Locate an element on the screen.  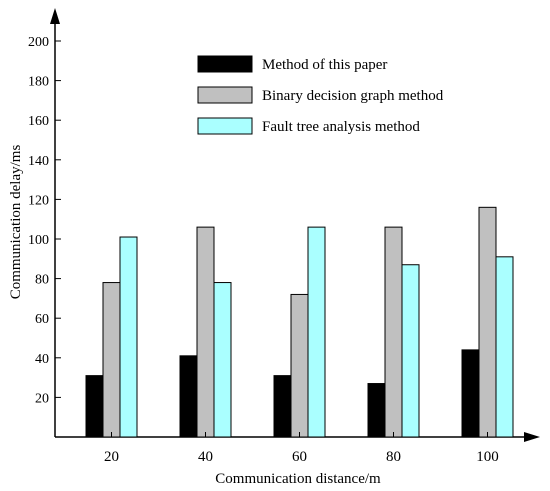
x-tick-label: 40 is located at coordinates (205, 457).